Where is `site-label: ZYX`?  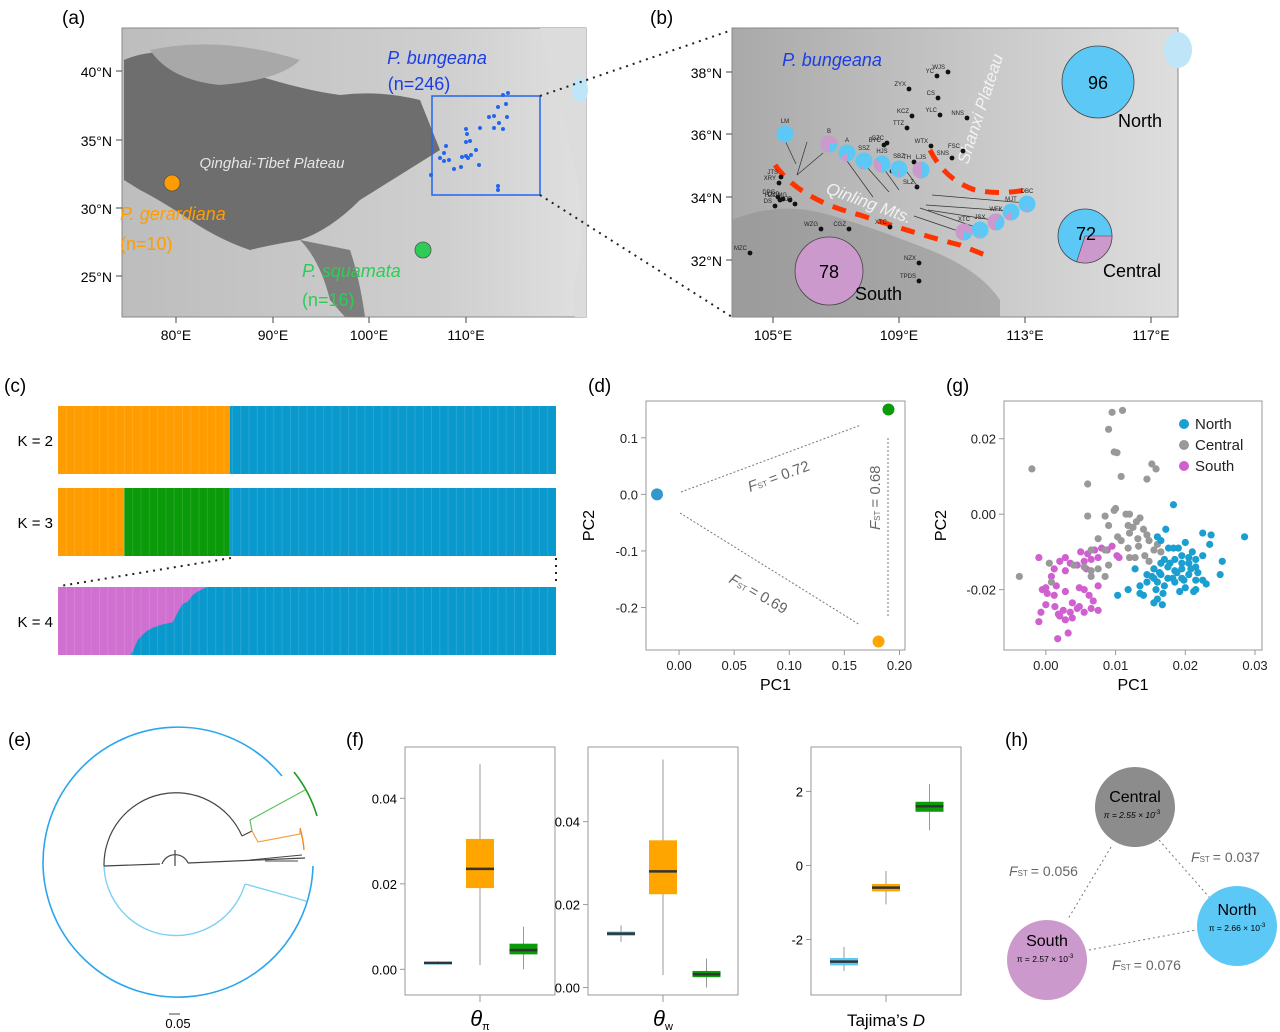 site-label: ZYX is located at coordinates (900, 85).